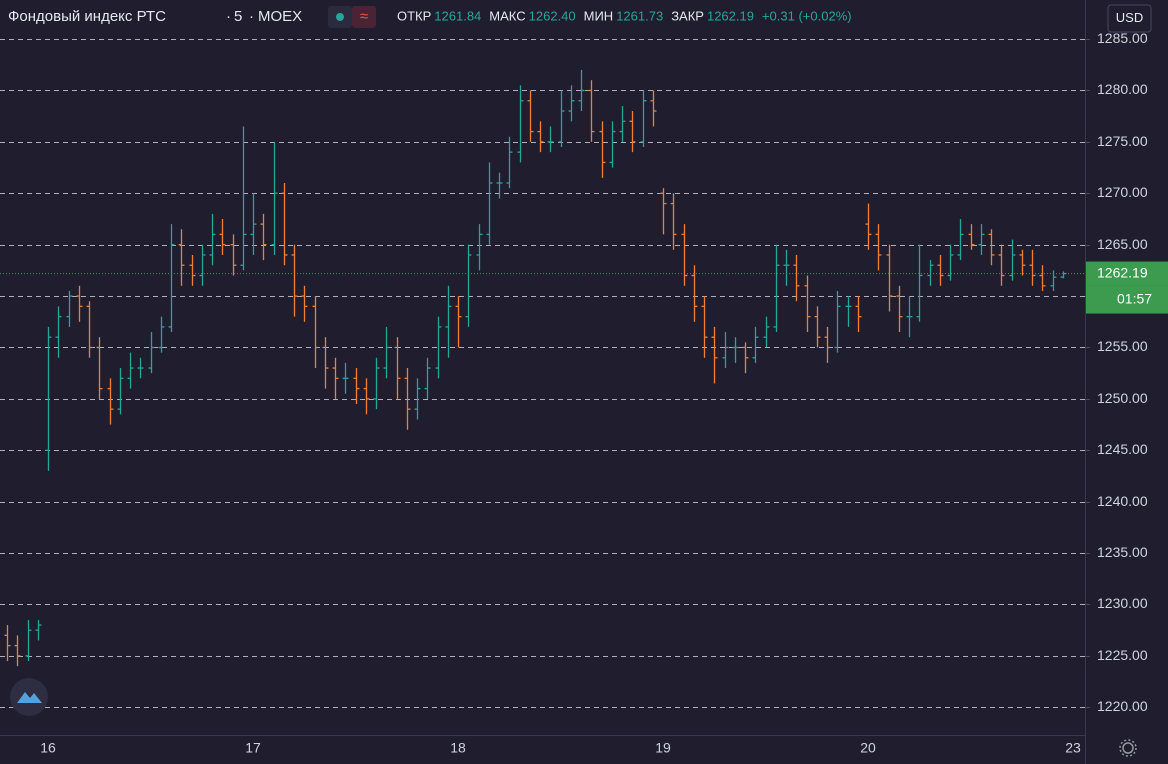 This screenshot has height=764, width=1168. What do you see at coordinates (1127, 299) in the screenshot?
I see `countdown-box` at bounding box center [1127, 299].